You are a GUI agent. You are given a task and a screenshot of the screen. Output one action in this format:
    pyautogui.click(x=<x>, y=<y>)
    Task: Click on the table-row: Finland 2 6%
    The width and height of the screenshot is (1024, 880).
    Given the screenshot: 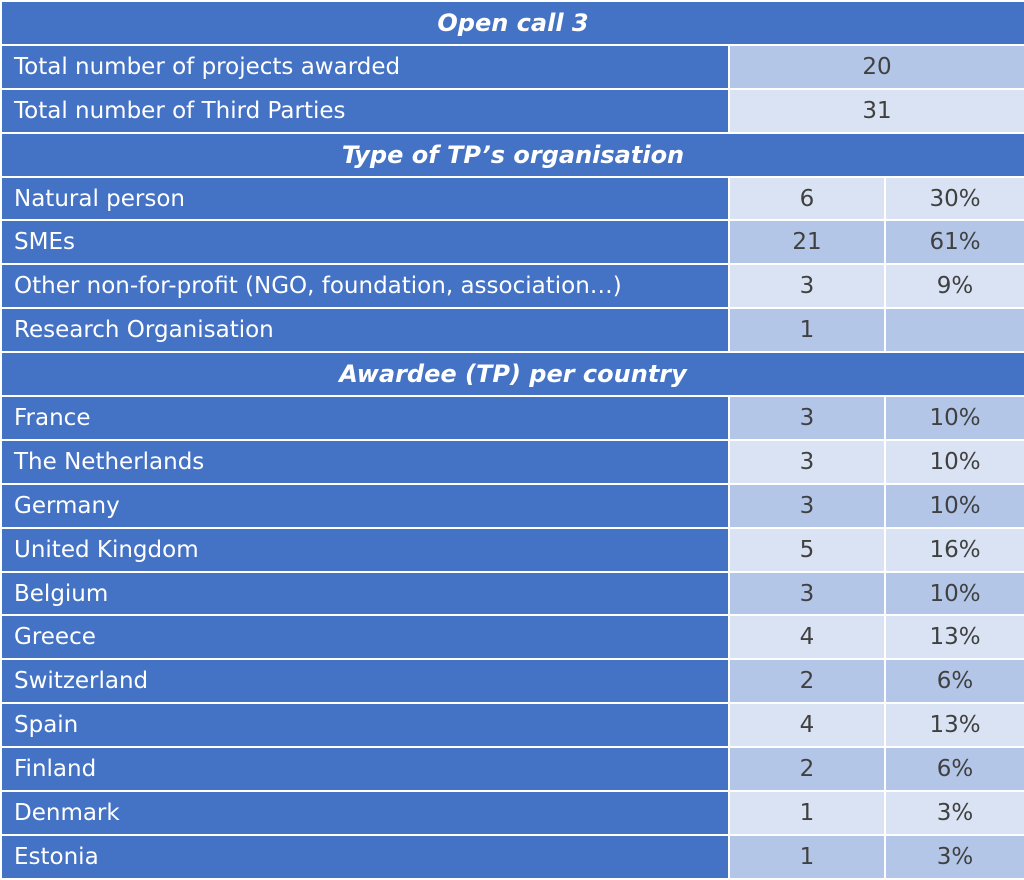 What is the action you would take?
    pyautogui.click(x=512, y=769)
    